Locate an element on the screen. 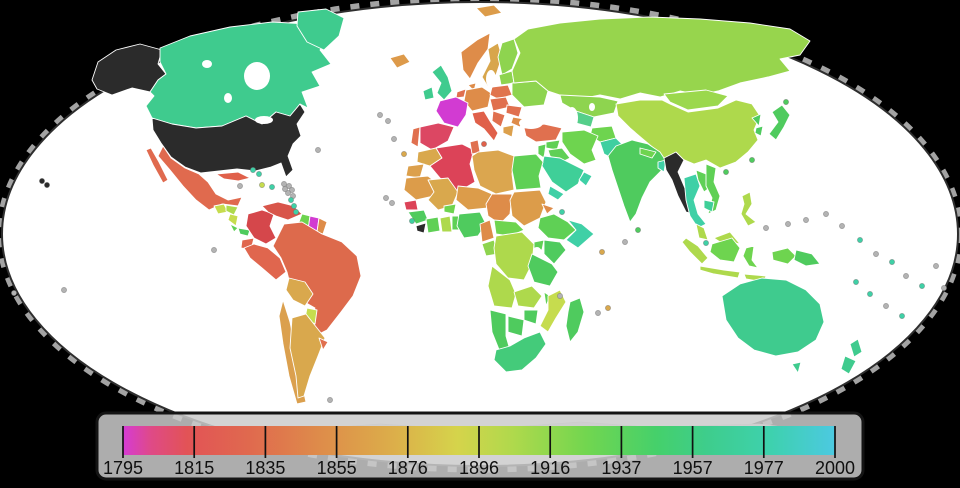 The width and height of the screenshot is (960, 488). dot-madeira is located at coordinates (394, 139).